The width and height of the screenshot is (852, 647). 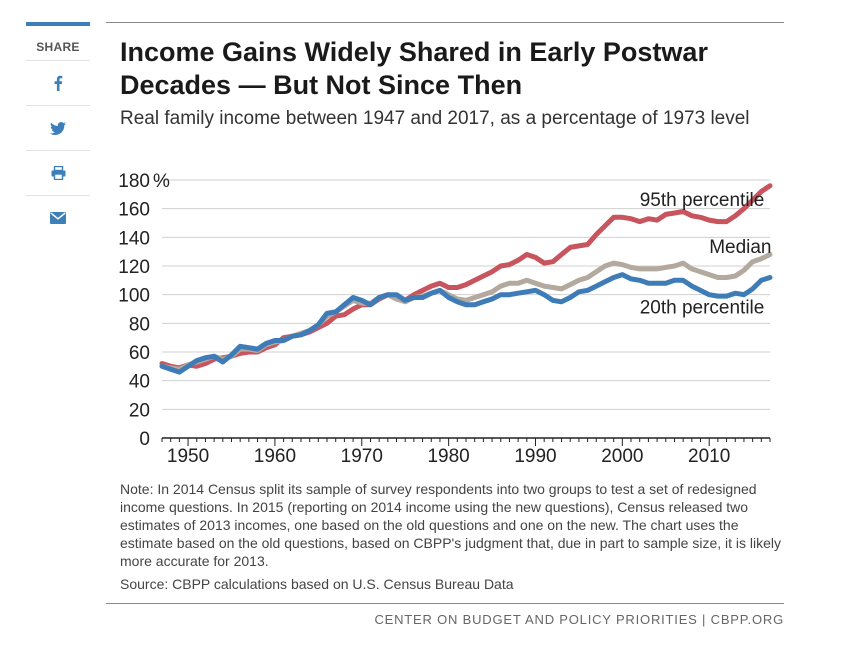 What do you see at coordinates (362, 456) in the screenshot?
I see `x-tick-label-1970: 1970` at bounding box center [362, 456].